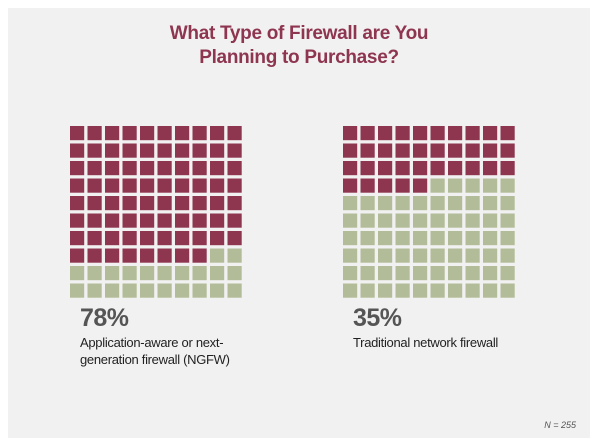  I want to click on waffle-chart-traditional, so click(429, 212).